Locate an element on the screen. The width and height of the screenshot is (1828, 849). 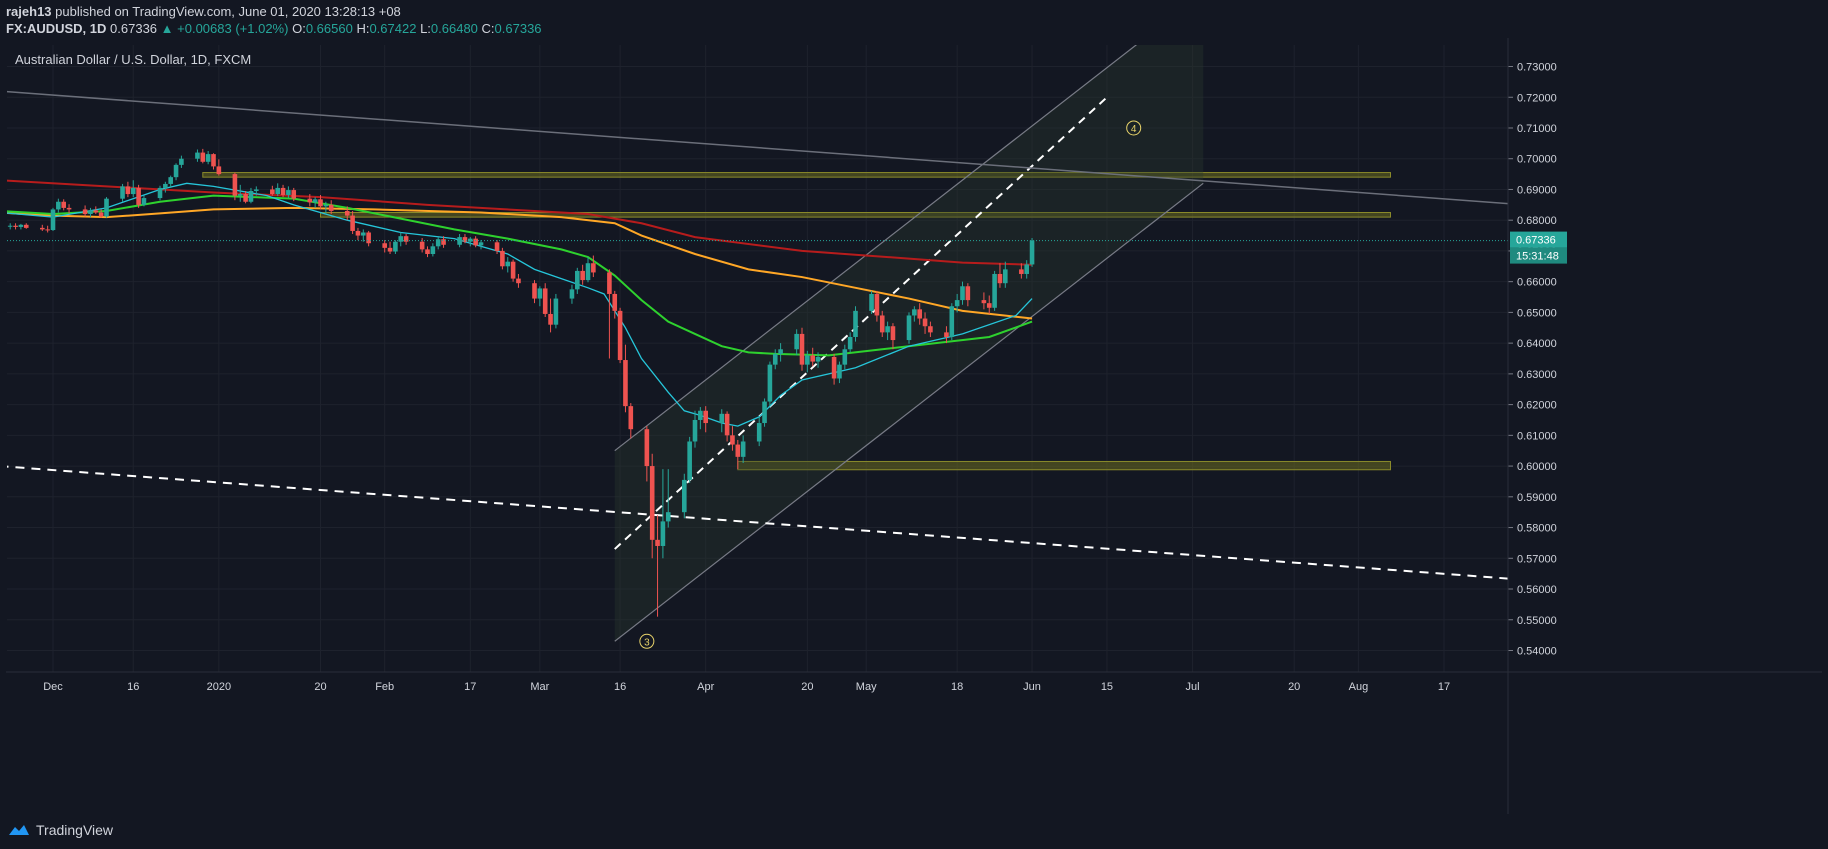
time-tick-label: Feb is located at coordinates (384, 687).